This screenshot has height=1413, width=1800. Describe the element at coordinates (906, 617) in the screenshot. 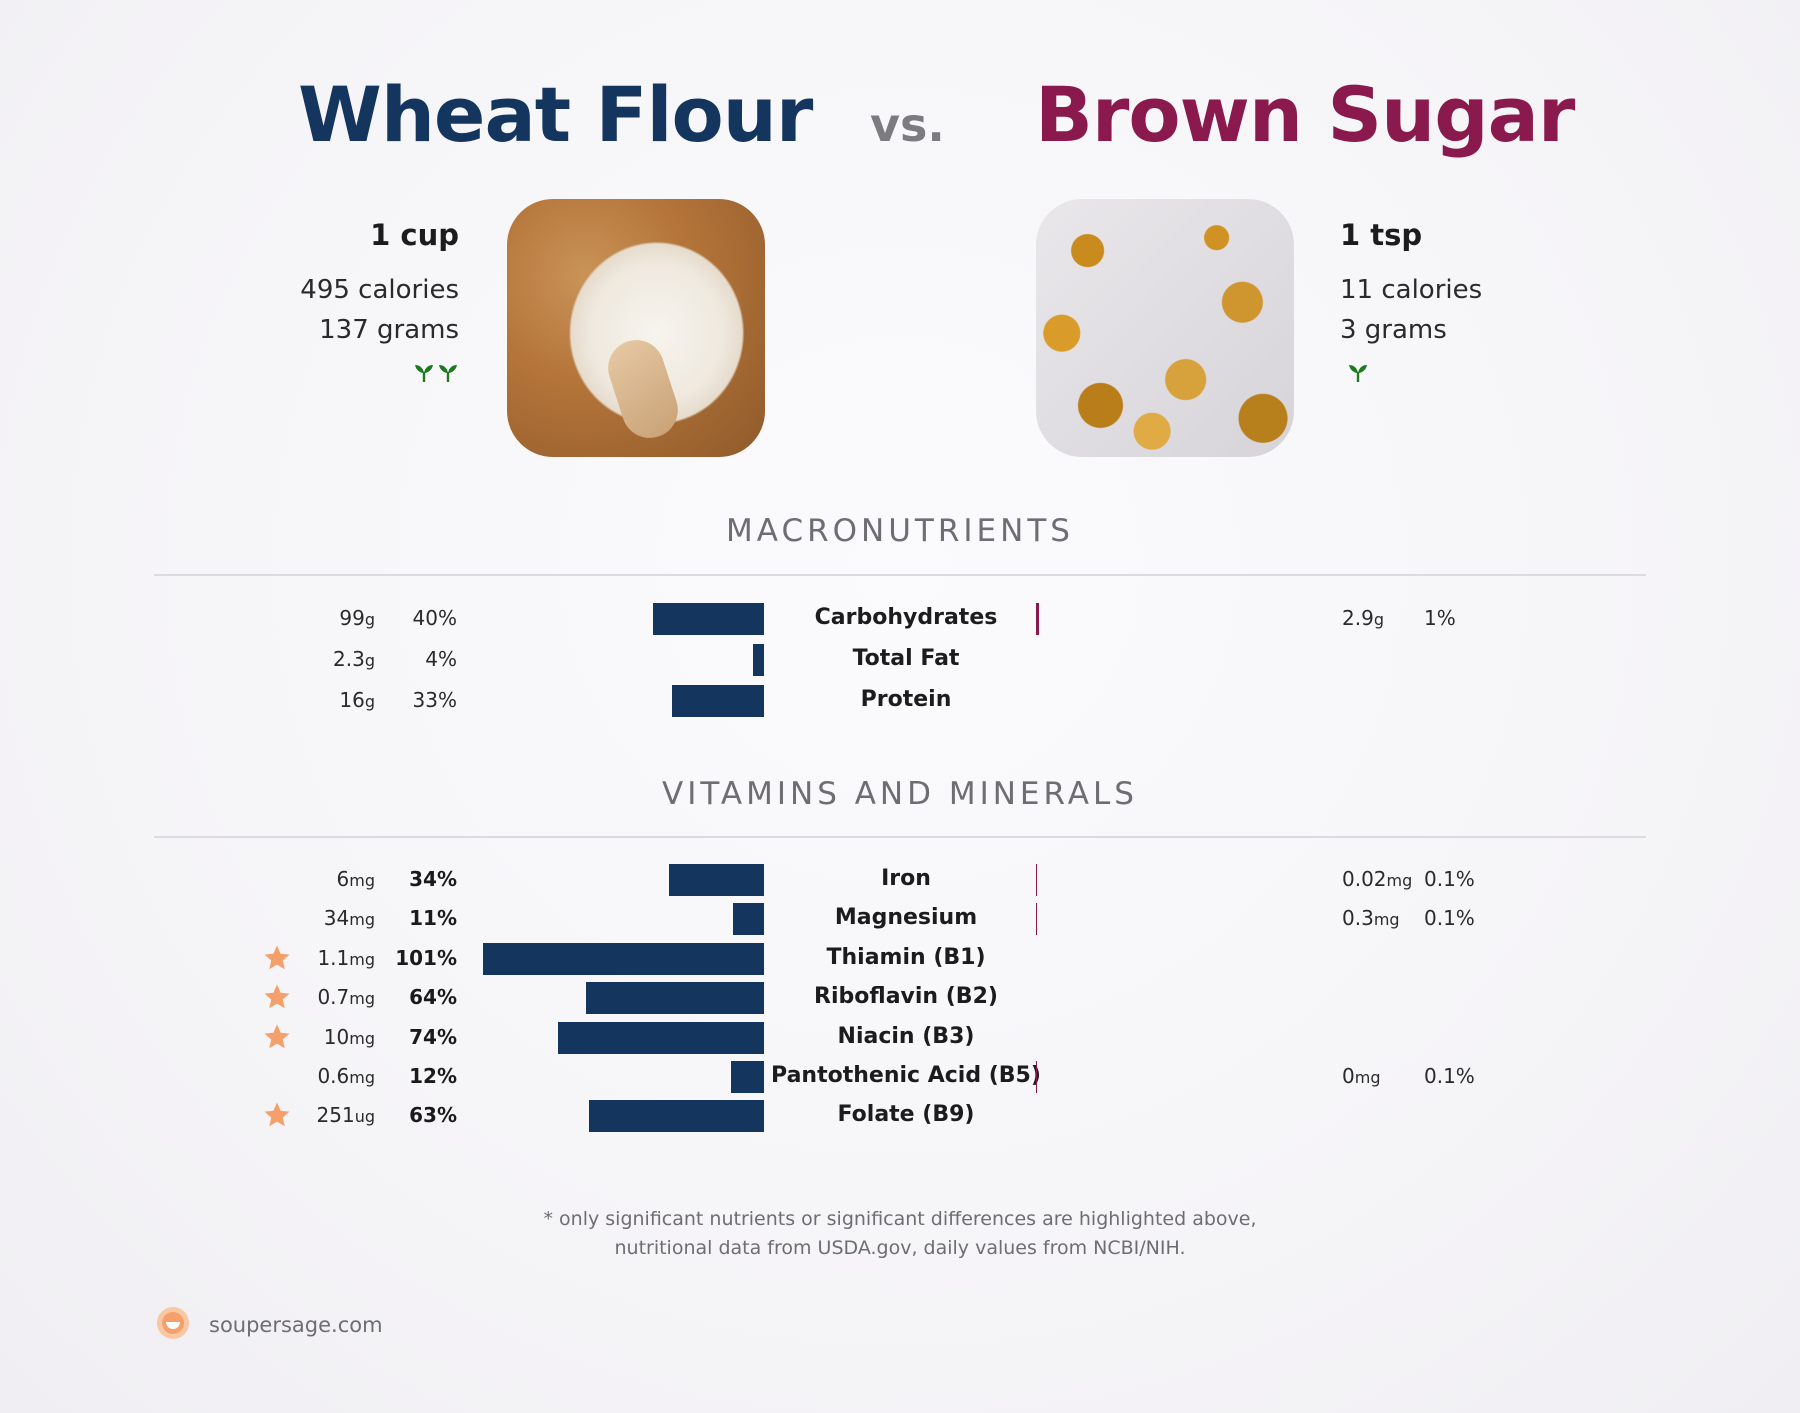

I see `nutrient-label: Carbohydrates` at that location.